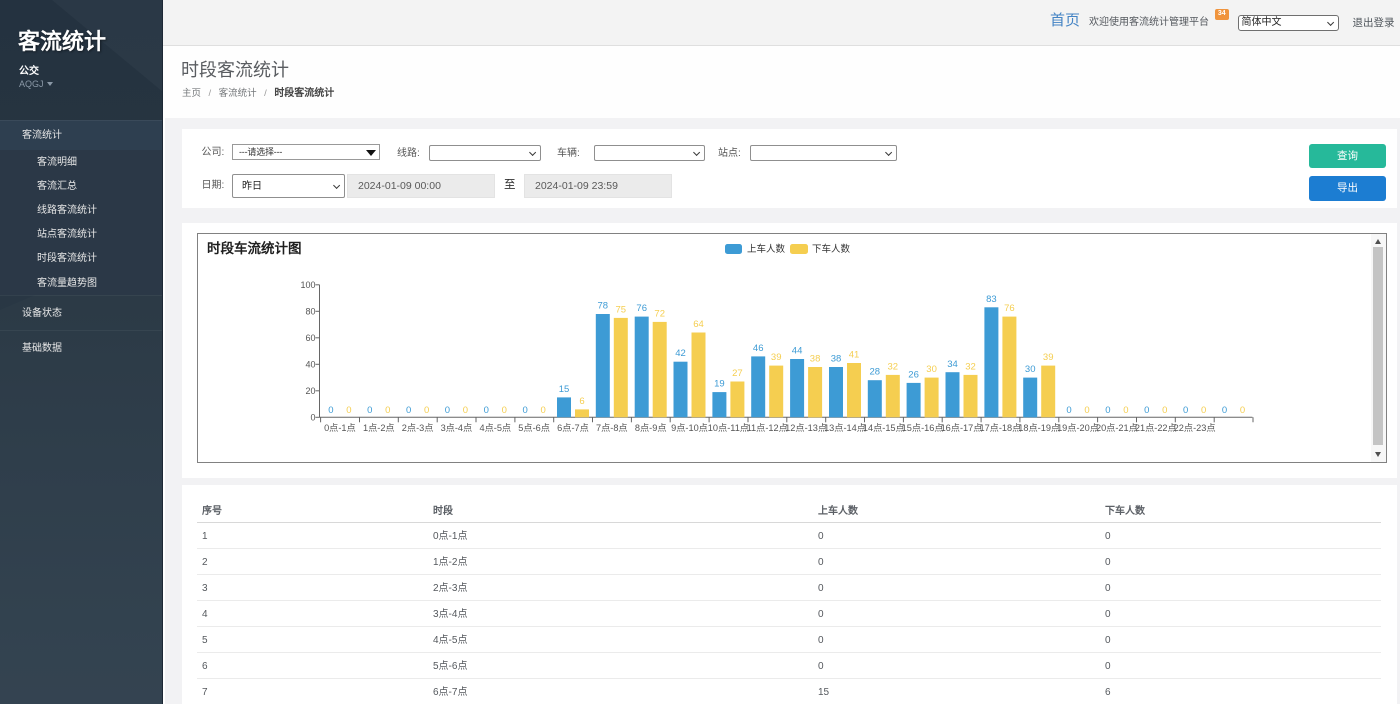 The height and width of the screenshot is (704, 1400). What do you see at coordinates (875, 371) in the screenshot?
I see `svg-text: 28` at bounding box center [875, 371].